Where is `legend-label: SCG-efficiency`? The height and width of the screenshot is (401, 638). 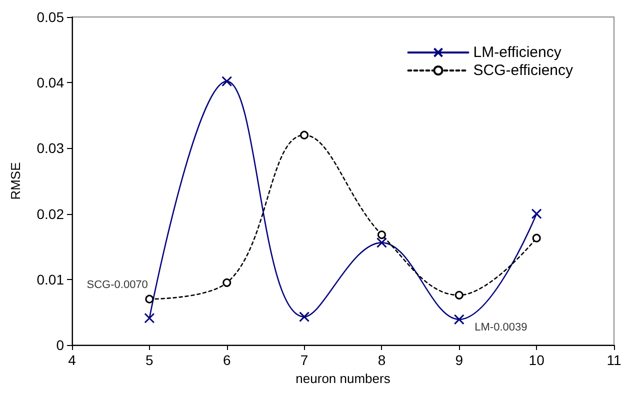 legend-label: SCG-efficiency is located at coordinates (523, 70).